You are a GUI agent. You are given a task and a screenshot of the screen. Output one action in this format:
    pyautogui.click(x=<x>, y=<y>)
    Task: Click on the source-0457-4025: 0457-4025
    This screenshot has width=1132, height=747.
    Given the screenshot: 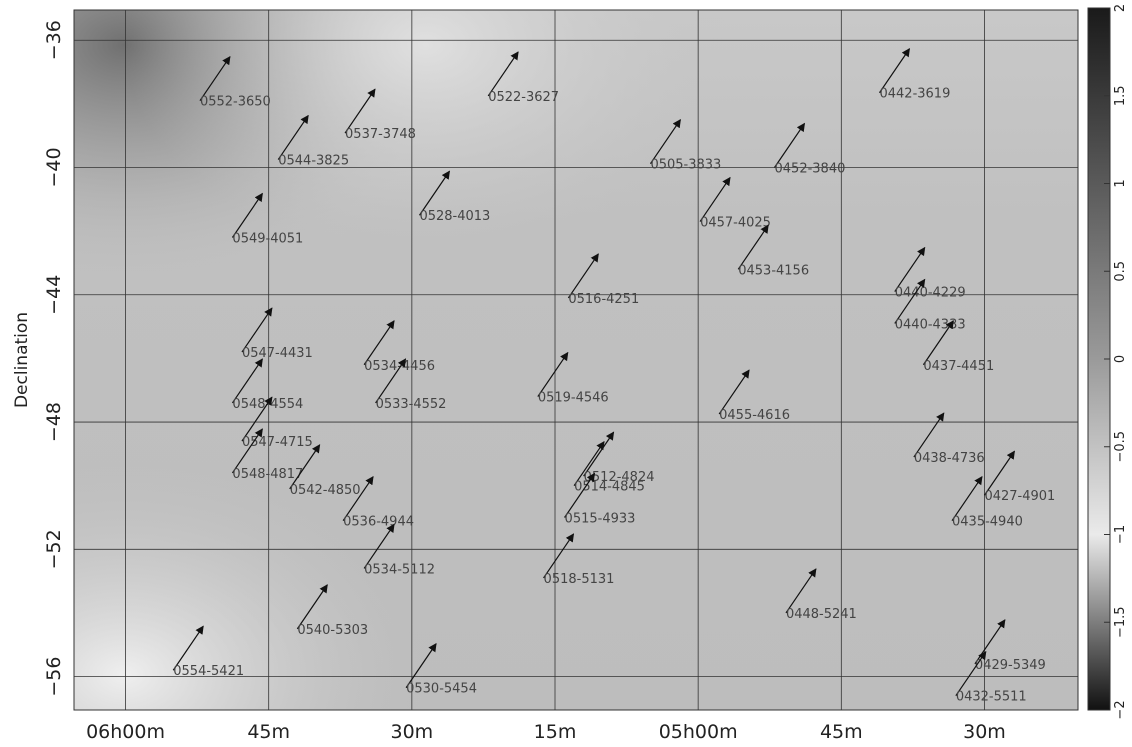 What is the action you would take?
    pyautogui.click(x=735, y=203)
    